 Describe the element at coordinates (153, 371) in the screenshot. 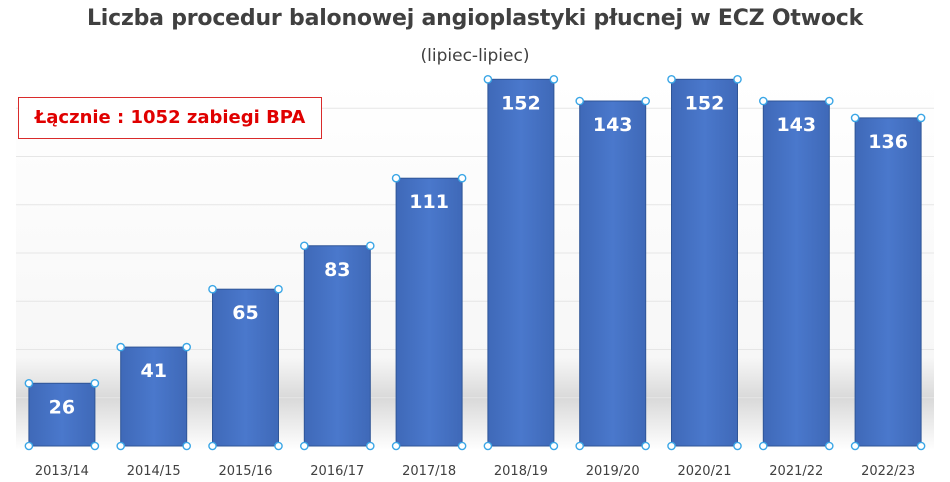

I see `data-label: 41` at that location.